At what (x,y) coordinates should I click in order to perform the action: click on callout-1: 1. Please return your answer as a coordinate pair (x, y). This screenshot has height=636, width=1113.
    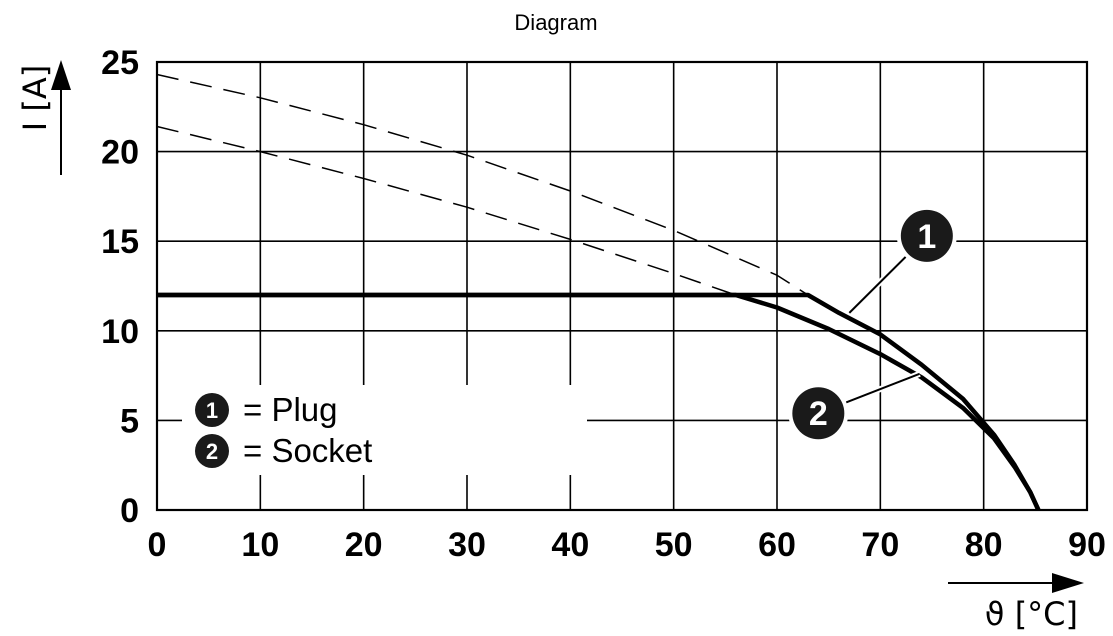
    Looking at the image, I should click on (902, 260).